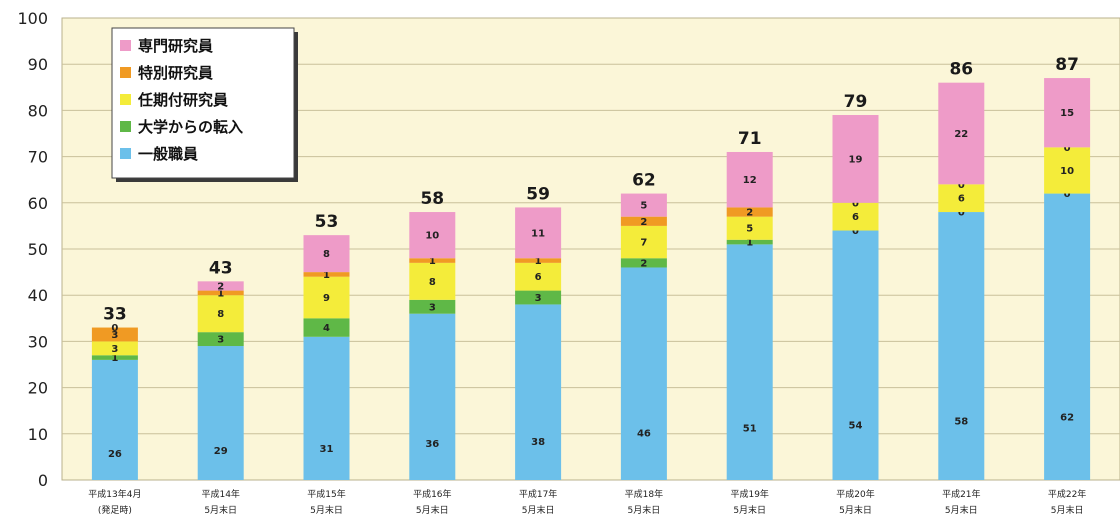 The height and width of the screenshot is (528, 1120). I want to click on bar-total-label: 59, so click(538, 194).